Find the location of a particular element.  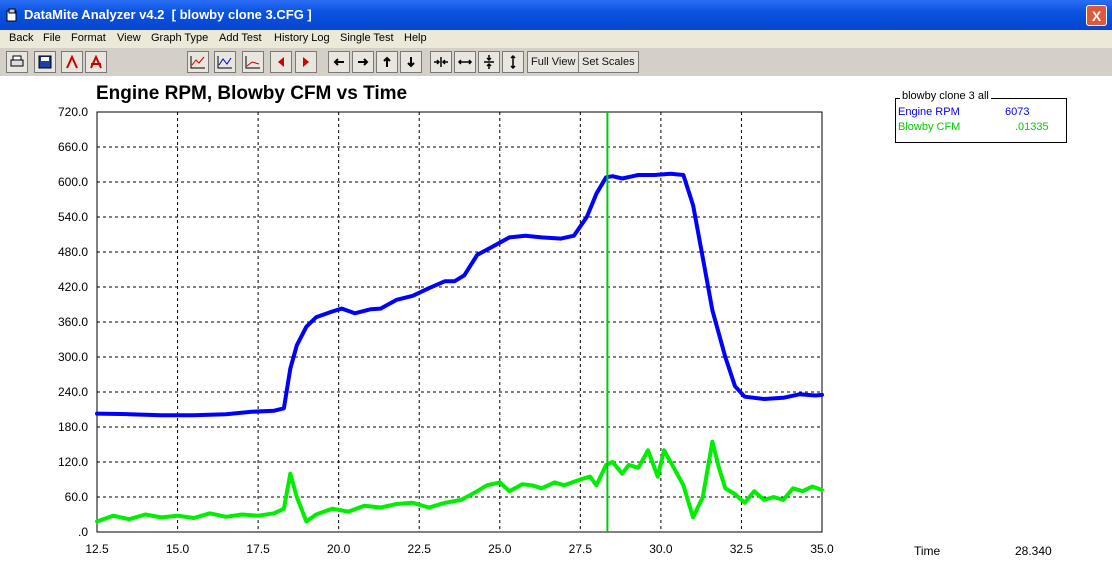

arrow-down-icon is located at coordinates (411, 62).